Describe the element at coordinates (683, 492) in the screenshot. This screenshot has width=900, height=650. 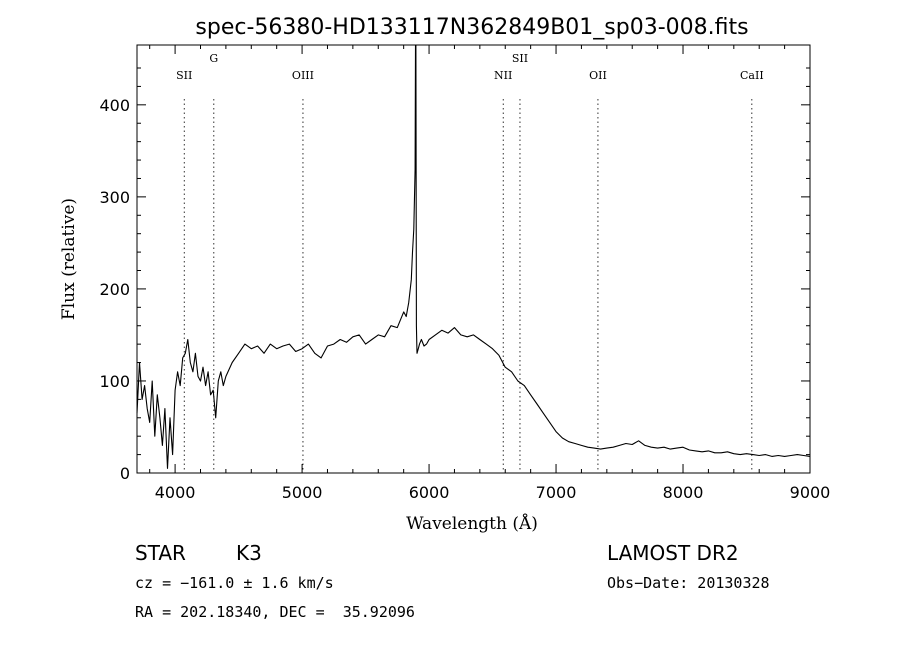
I see `x-tick-label: 8000` at that location.